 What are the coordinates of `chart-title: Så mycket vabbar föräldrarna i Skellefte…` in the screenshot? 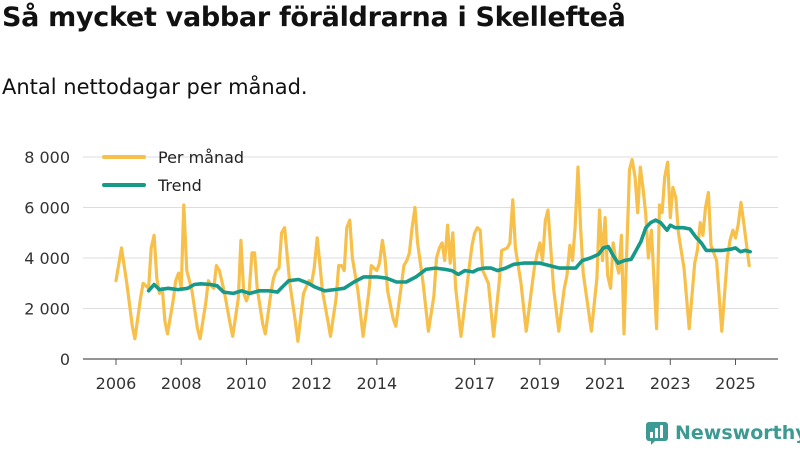 It's located at (314, 17).